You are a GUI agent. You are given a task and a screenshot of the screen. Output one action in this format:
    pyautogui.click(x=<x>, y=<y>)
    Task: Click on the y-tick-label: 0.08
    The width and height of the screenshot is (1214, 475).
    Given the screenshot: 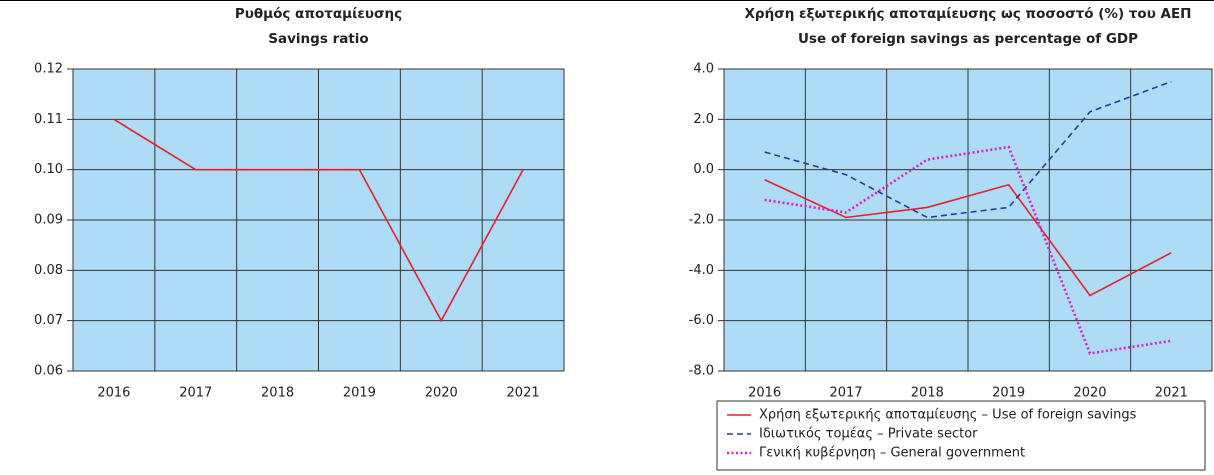 What is the action you would take?
    pyautogui.click(x=48, y=270)
    